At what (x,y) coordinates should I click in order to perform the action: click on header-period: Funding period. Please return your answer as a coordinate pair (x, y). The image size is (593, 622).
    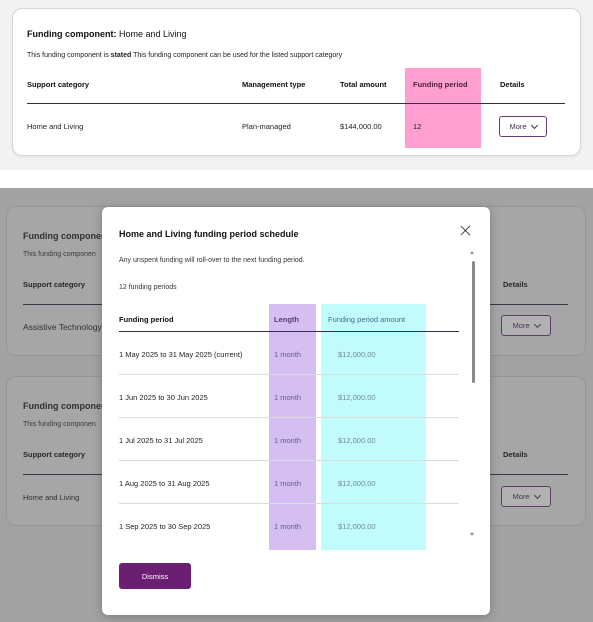
    Looking at the image, I should click on (146, 319).